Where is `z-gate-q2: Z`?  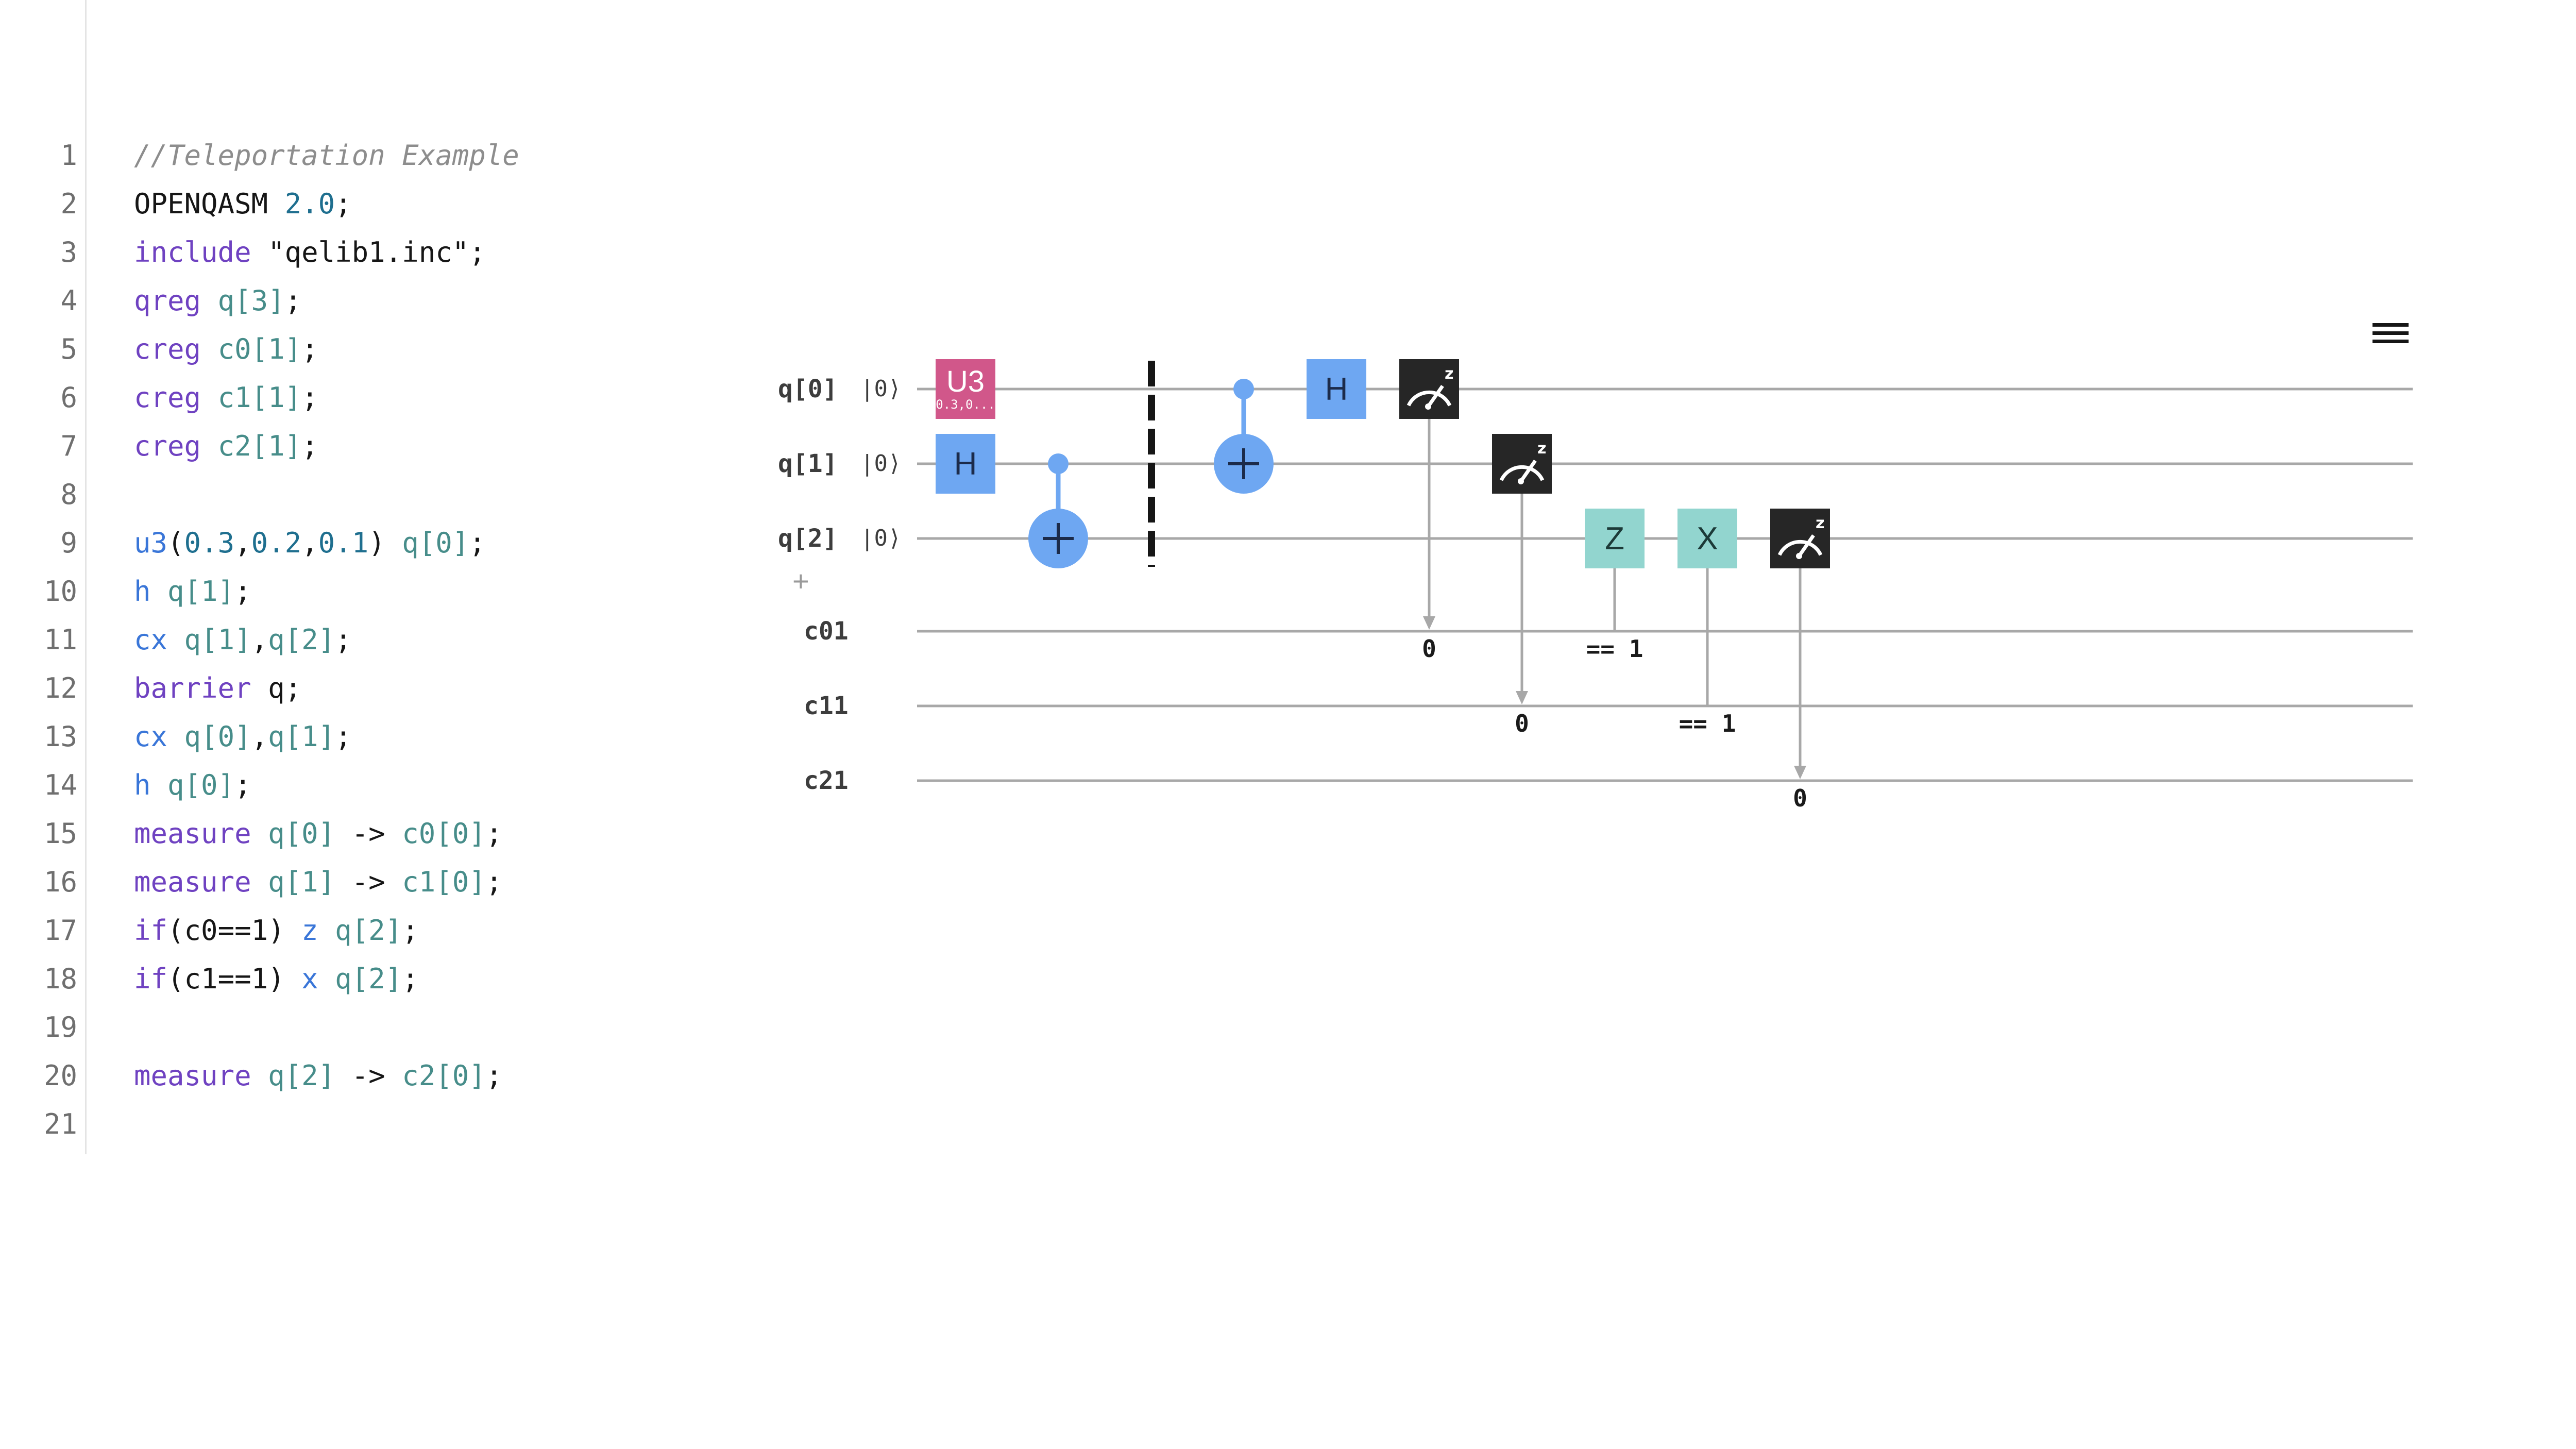 z-gate-q2: Z is located at coordinates (1615, 538).